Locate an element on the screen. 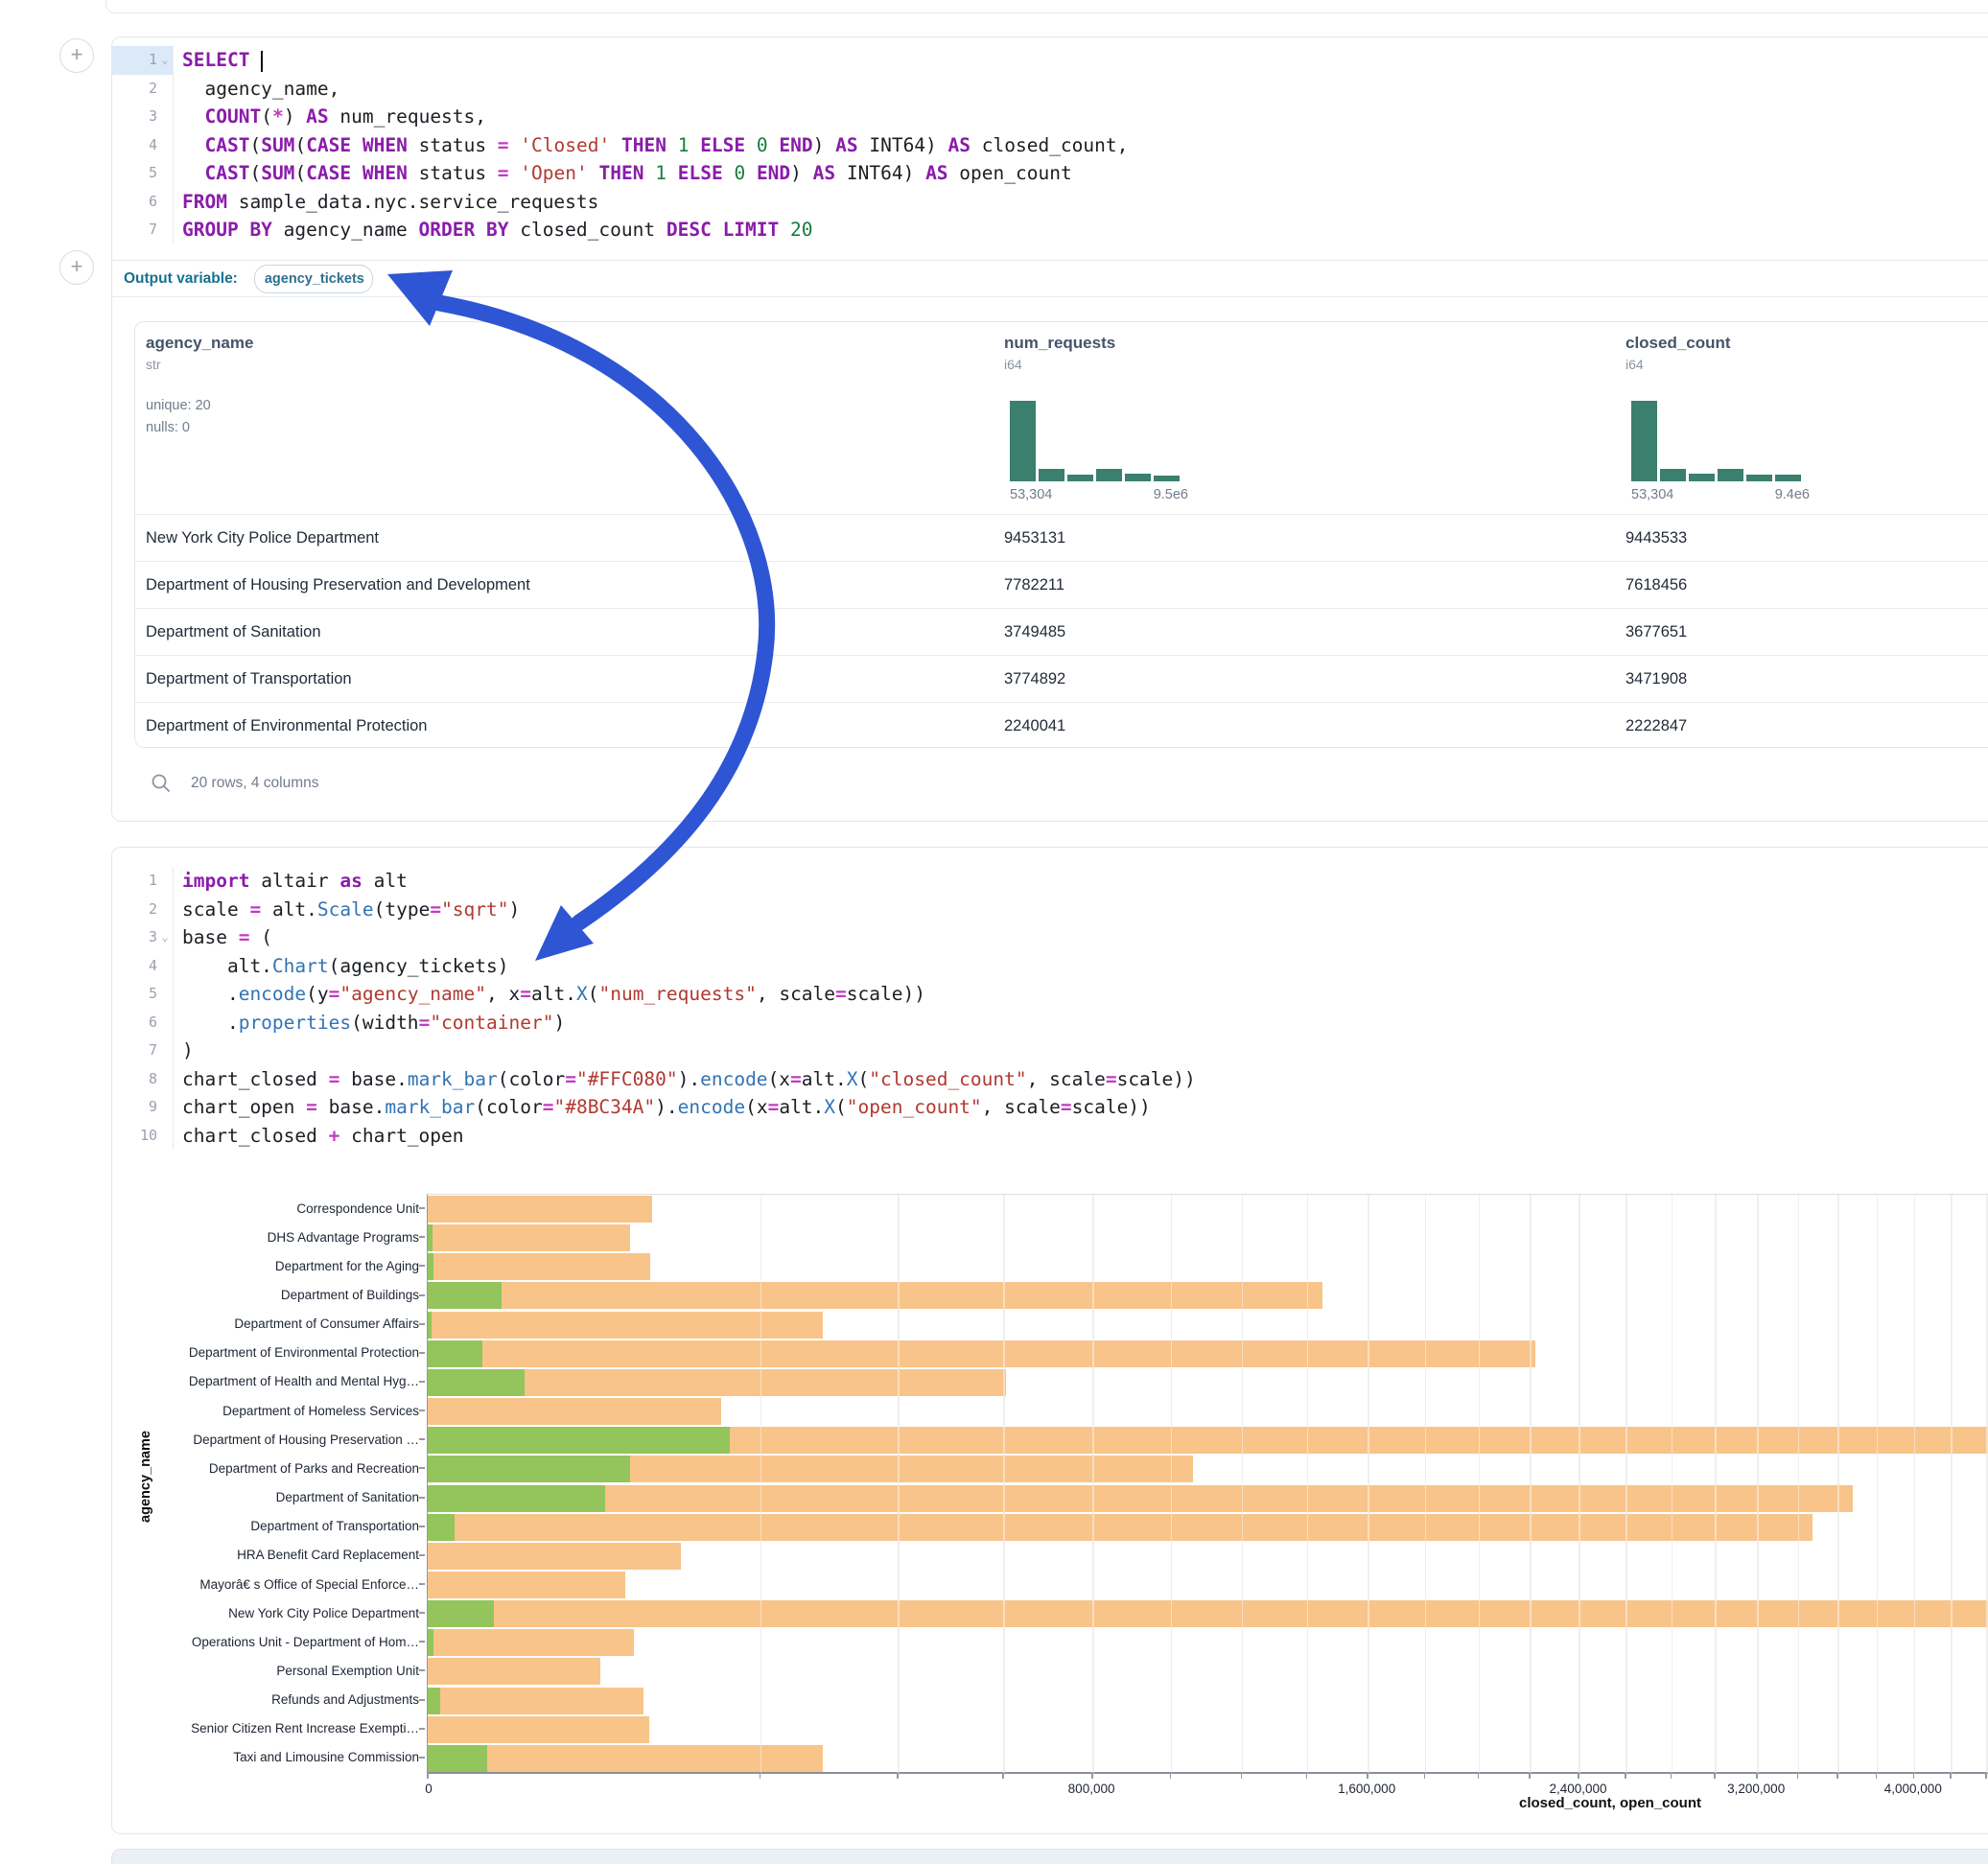 The image size is (1988, 1864). closed-count-histogram-labels: 53,304 9.4e6 is located at coordinates (1721, 494).